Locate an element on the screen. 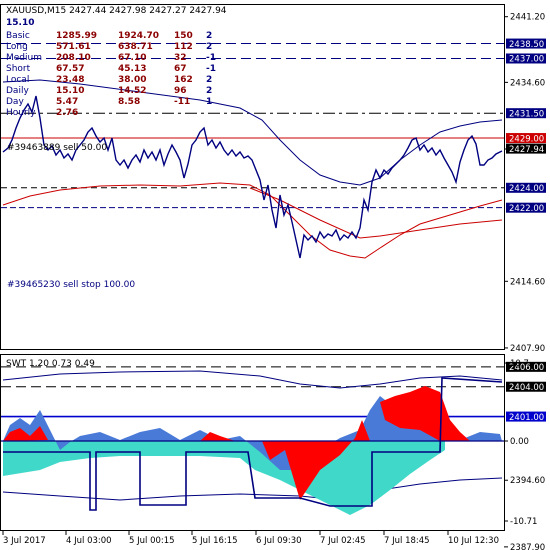 The height and width of the screenshot is (550, 550). indicator-tick-label: 10.7 is located at coordinates (519, 364).